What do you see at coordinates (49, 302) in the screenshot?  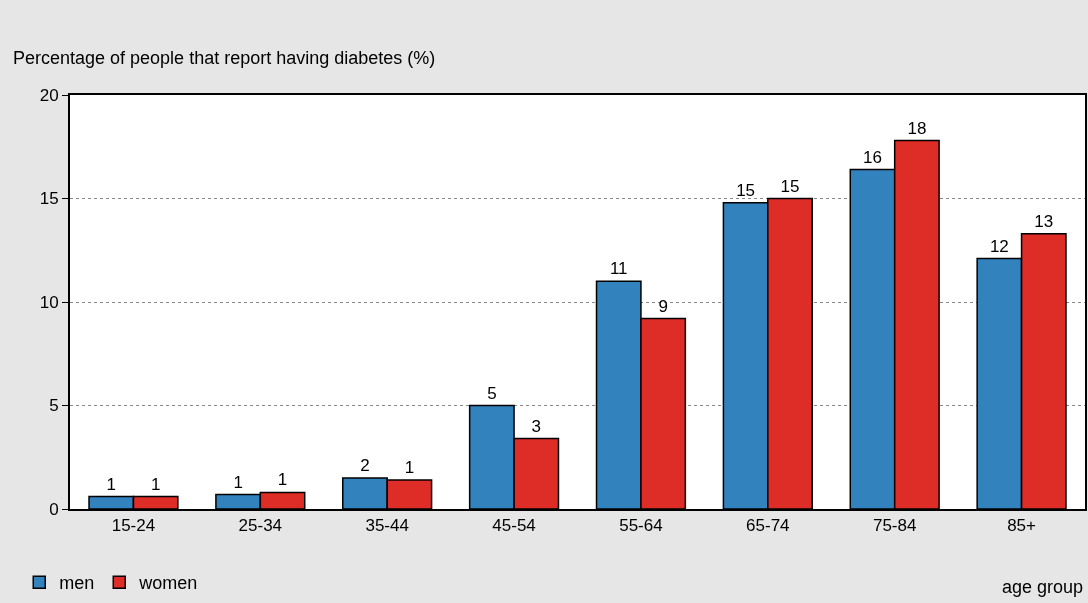 I see `y-tick-label: 10` at bounding box center [49, 302].